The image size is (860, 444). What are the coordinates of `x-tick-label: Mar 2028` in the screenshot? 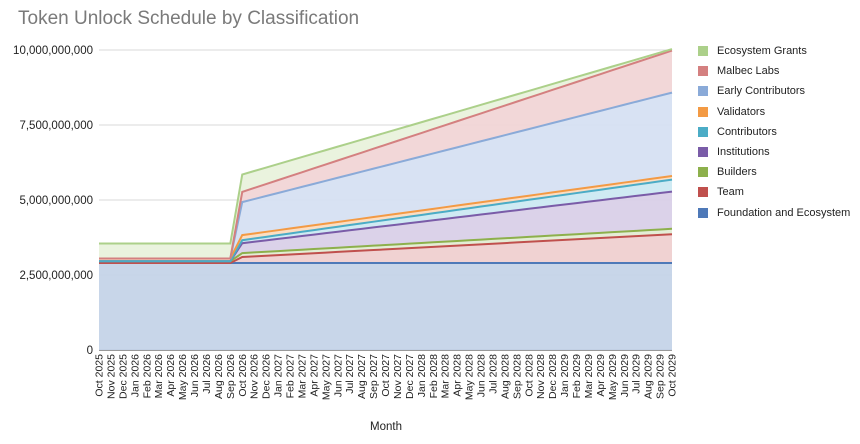 It's located at (446, 376).